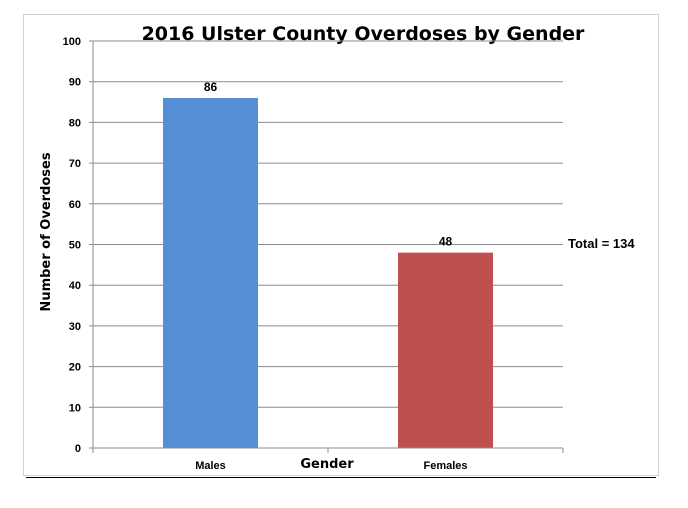 This screenshot has width=688, height=508. What do you see at coordinates (210, 272) in the screenshot?
I see `bar-males` at bounding box center [210, 272].